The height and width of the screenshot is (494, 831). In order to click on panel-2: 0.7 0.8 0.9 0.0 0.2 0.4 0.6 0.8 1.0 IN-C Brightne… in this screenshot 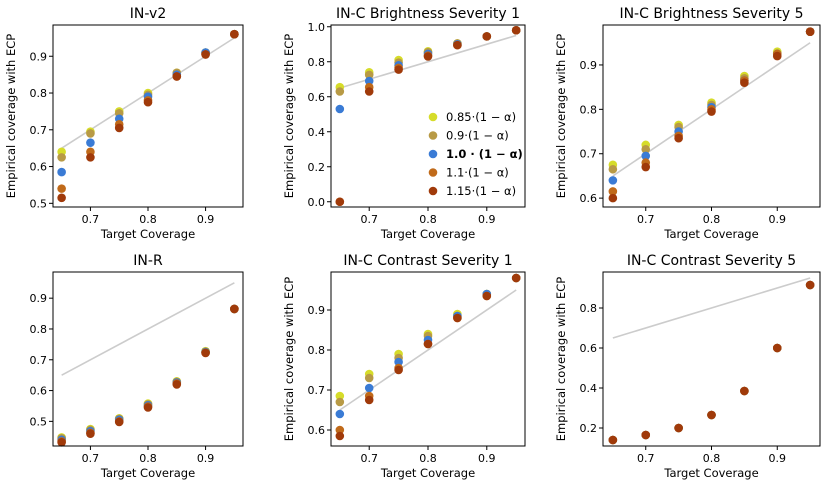, I will do `click(404, 123)`.